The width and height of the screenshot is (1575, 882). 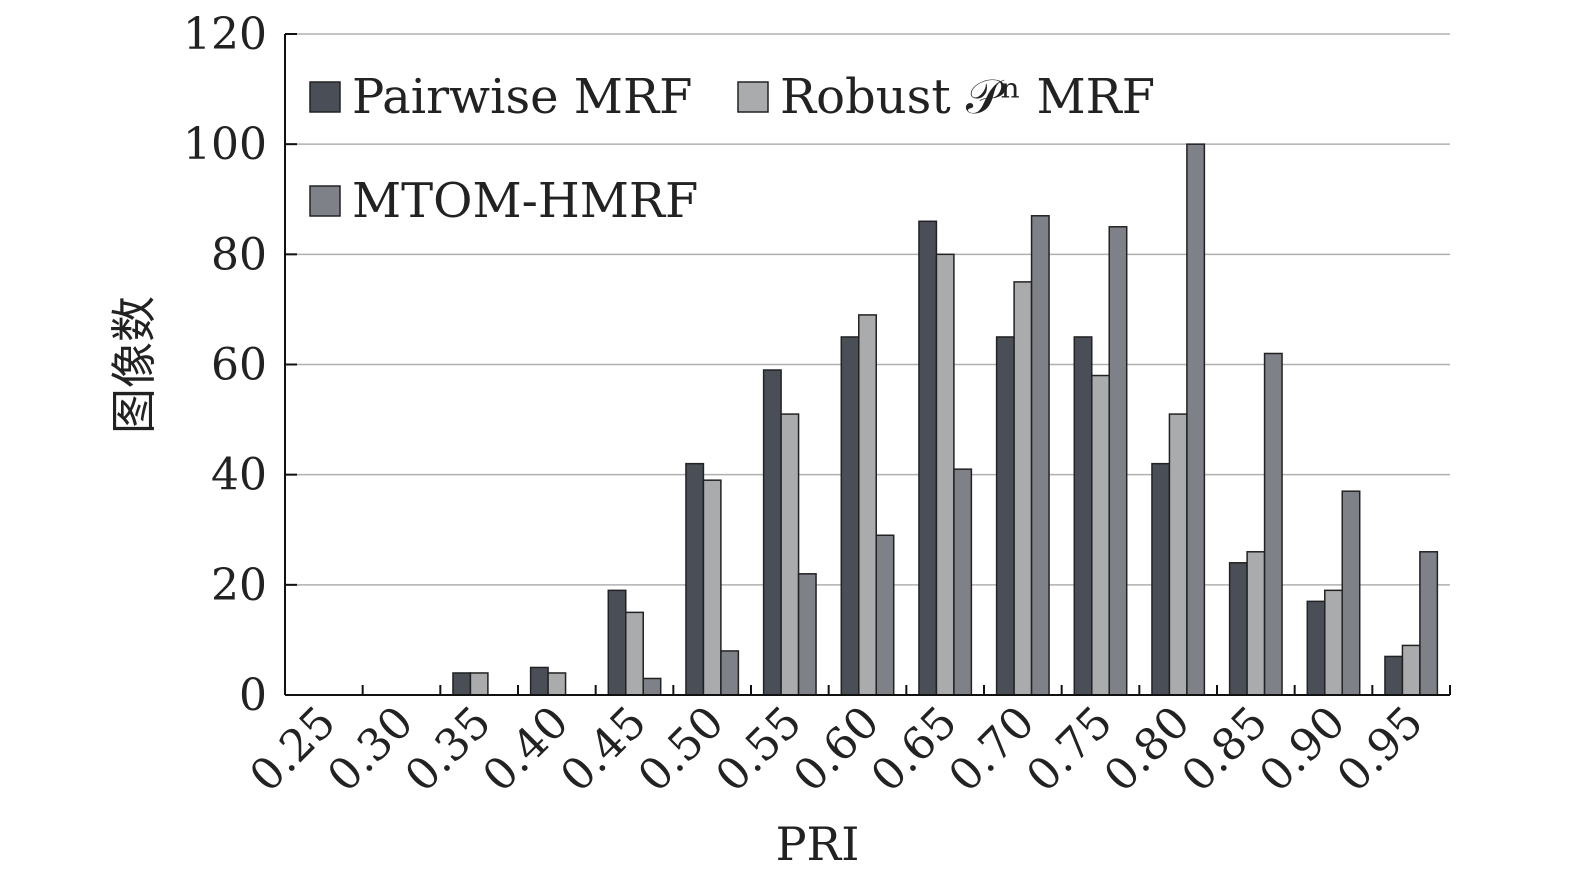 I want to click on x-tick-label: 0.85, so click(x=1224, y=749).